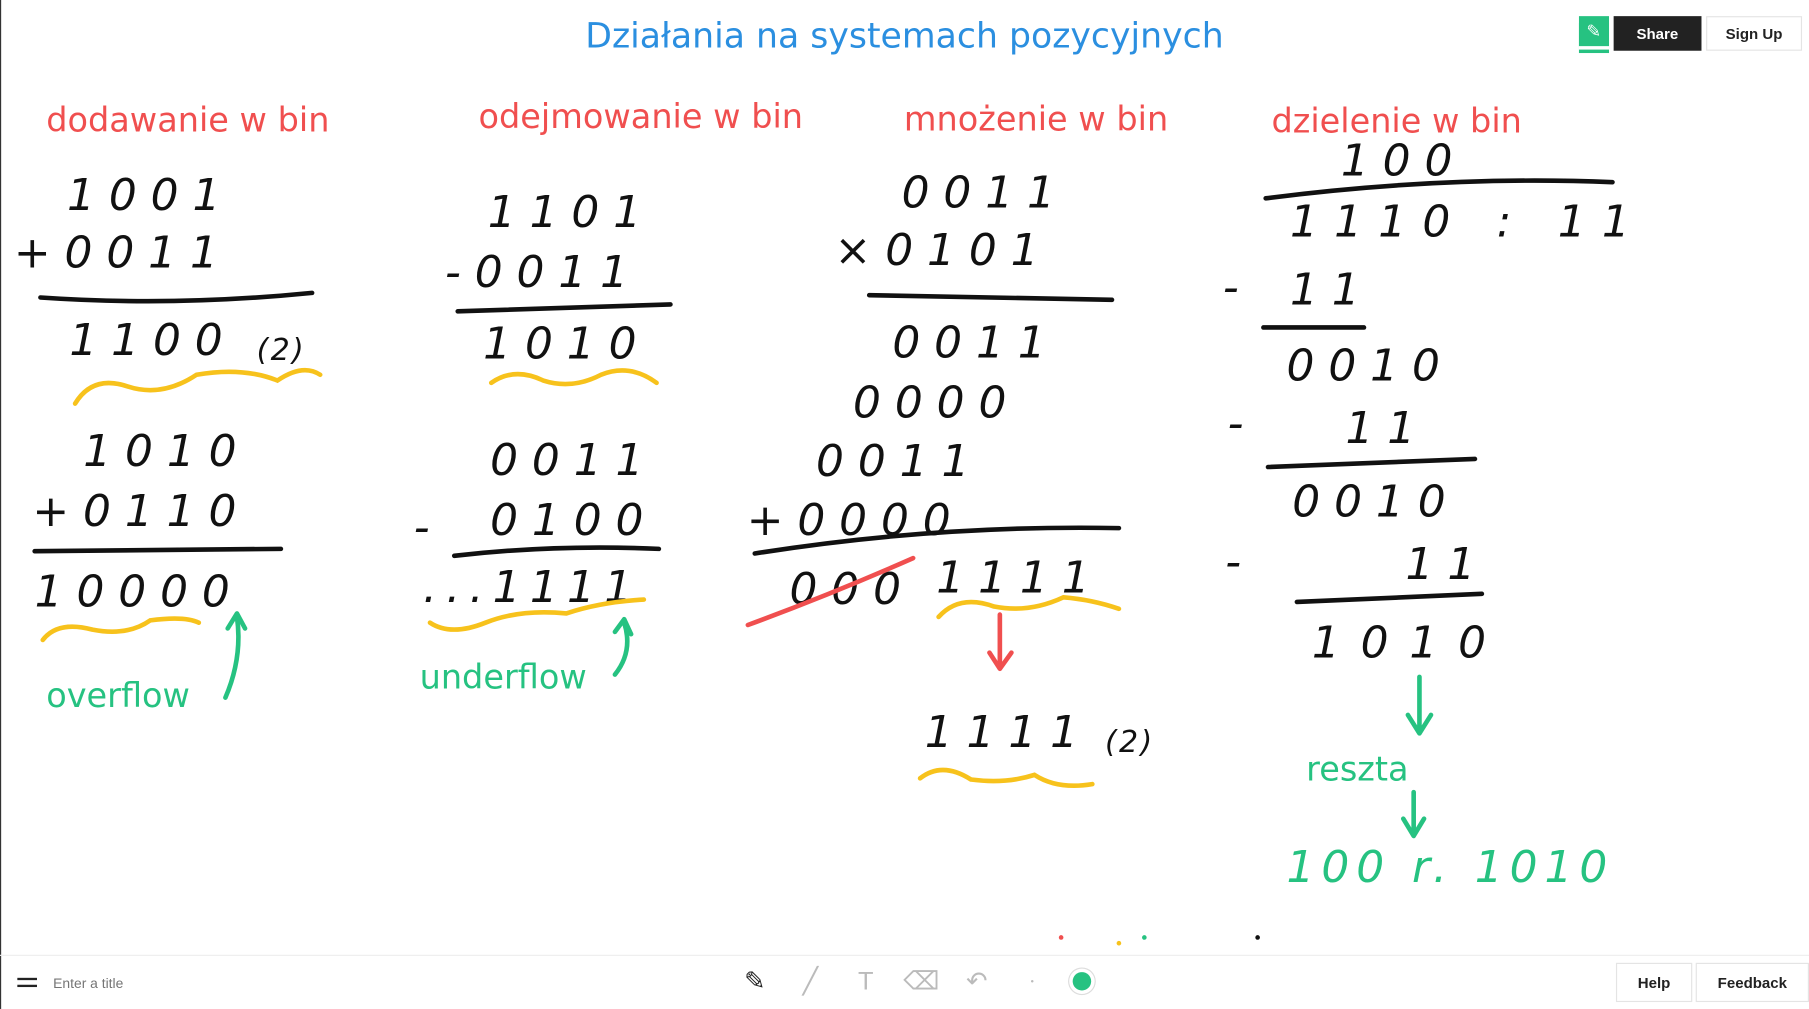  I want to click on sign-up-button: Sign Up, so click(1754, 33).